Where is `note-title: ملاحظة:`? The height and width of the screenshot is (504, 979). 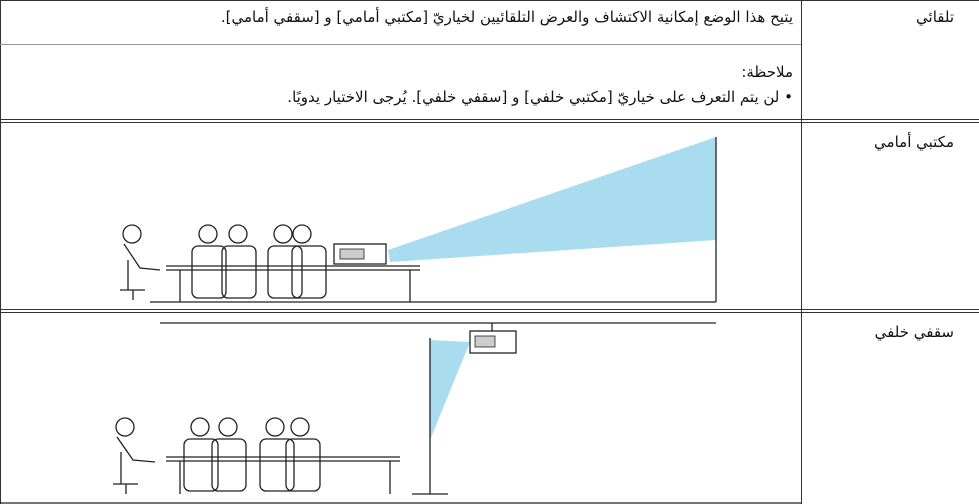 note-title: ملاحظة: is located at coordinates (767, 72).